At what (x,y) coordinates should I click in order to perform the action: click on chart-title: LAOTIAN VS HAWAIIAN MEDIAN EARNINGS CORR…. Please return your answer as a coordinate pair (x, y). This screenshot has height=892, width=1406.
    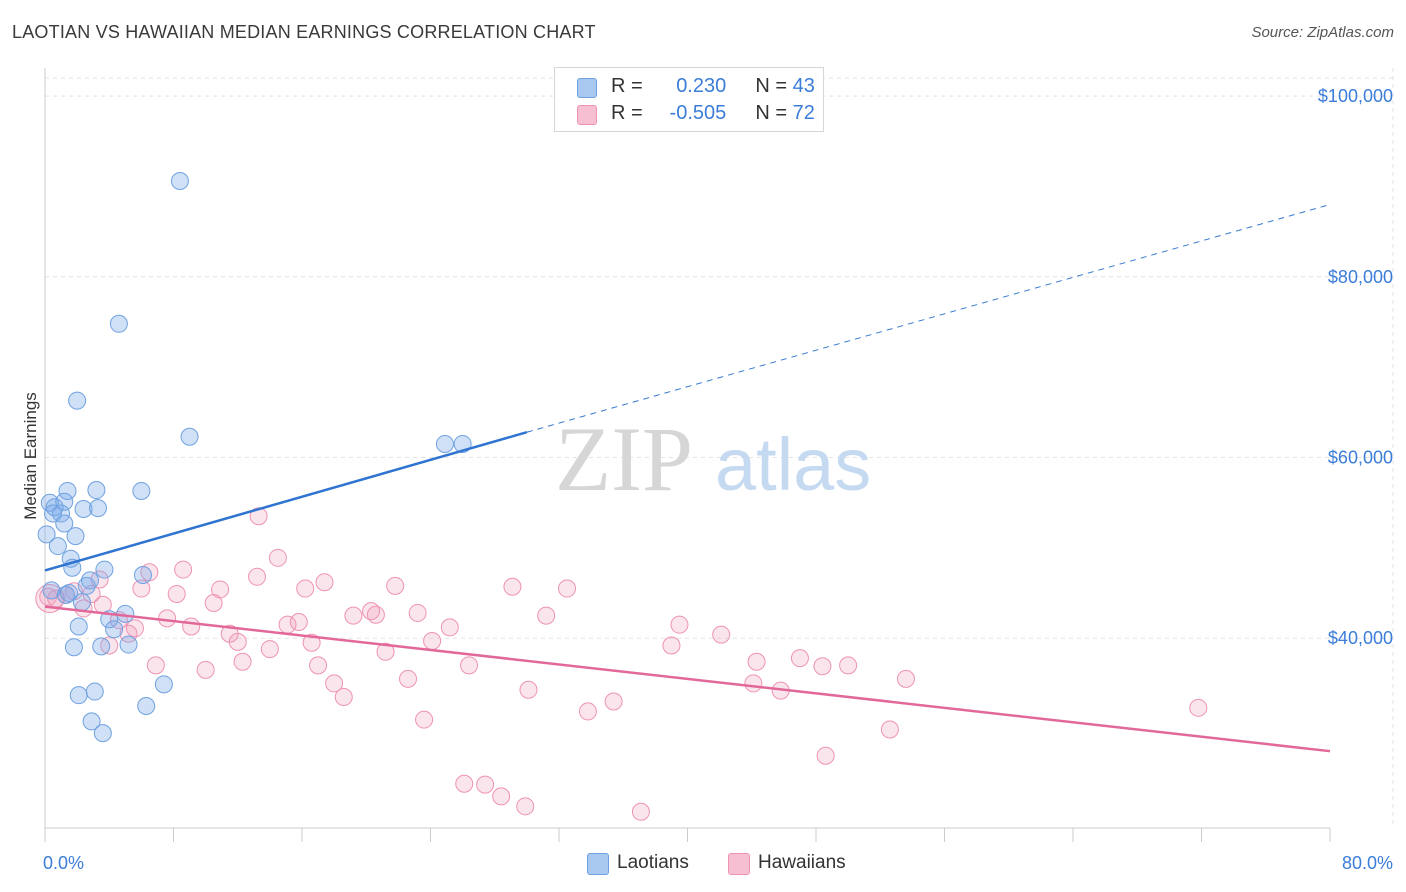
    Looking at the image, I should click on (304, 32).